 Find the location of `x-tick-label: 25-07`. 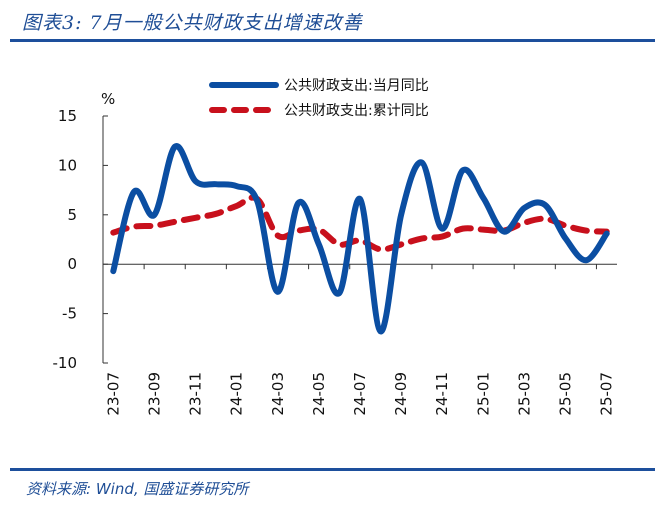

x-tick-label: 25-07 is located at coordinates (607, 394).